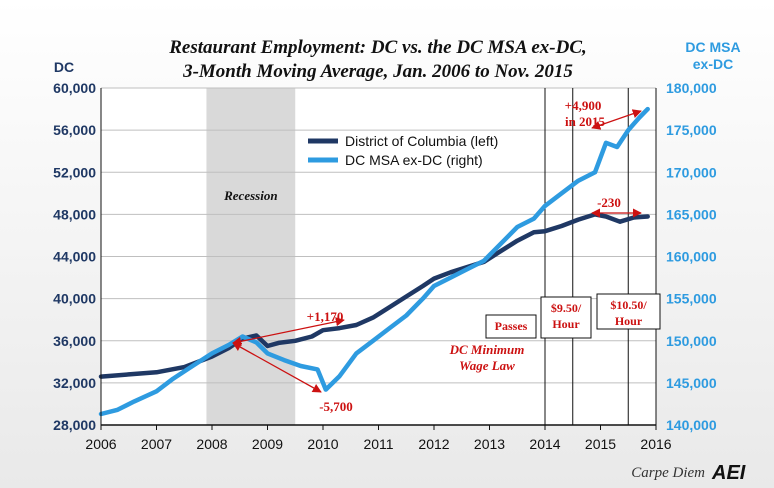 This screenshot has width=774, height=488. I want to click on x-tick-label: 2014, so click(544, 444).